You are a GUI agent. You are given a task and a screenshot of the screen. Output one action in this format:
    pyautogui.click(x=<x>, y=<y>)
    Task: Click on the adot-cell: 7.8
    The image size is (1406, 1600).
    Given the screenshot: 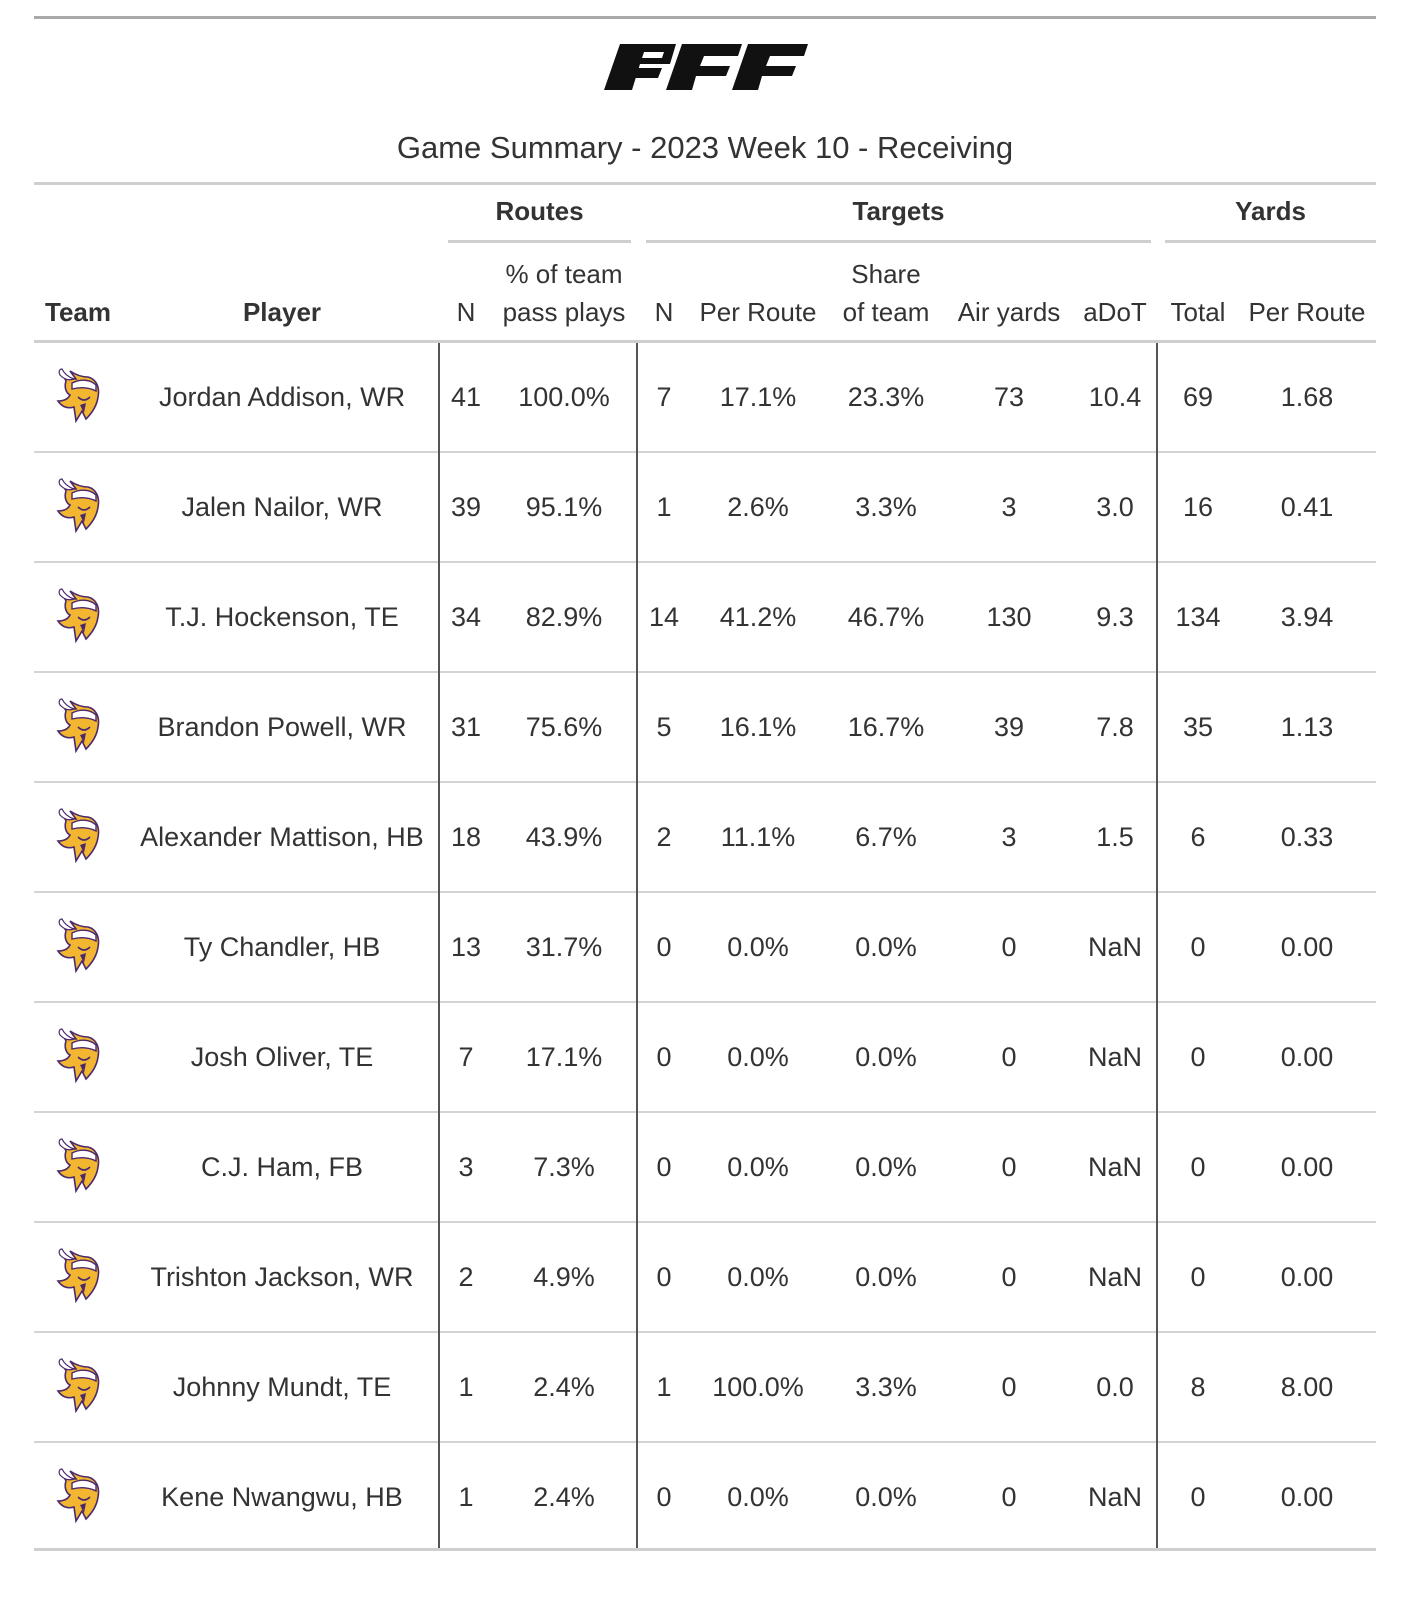 What is the action you would take?
    pyautogui.click(x=1115, y=727)
    